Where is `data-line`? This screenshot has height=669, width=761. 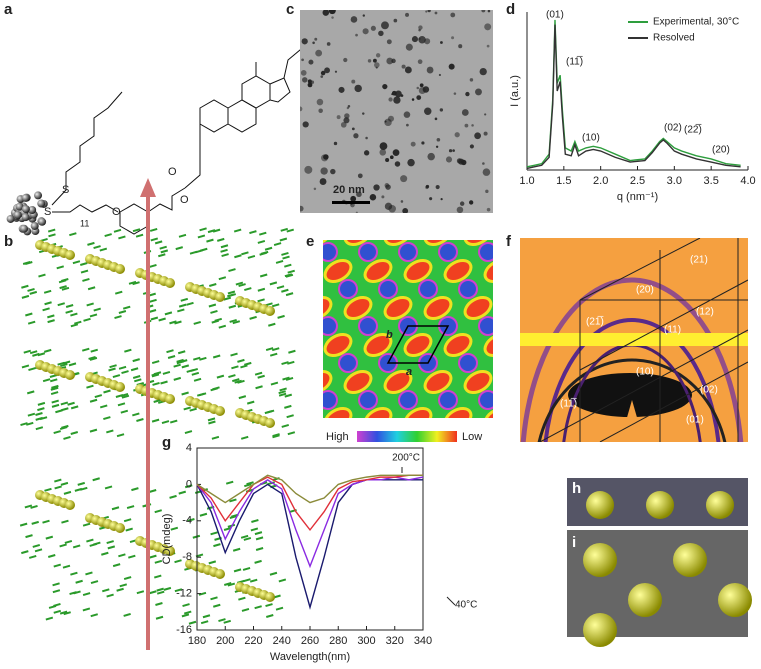
data-line is located at coordinates (309, 503).